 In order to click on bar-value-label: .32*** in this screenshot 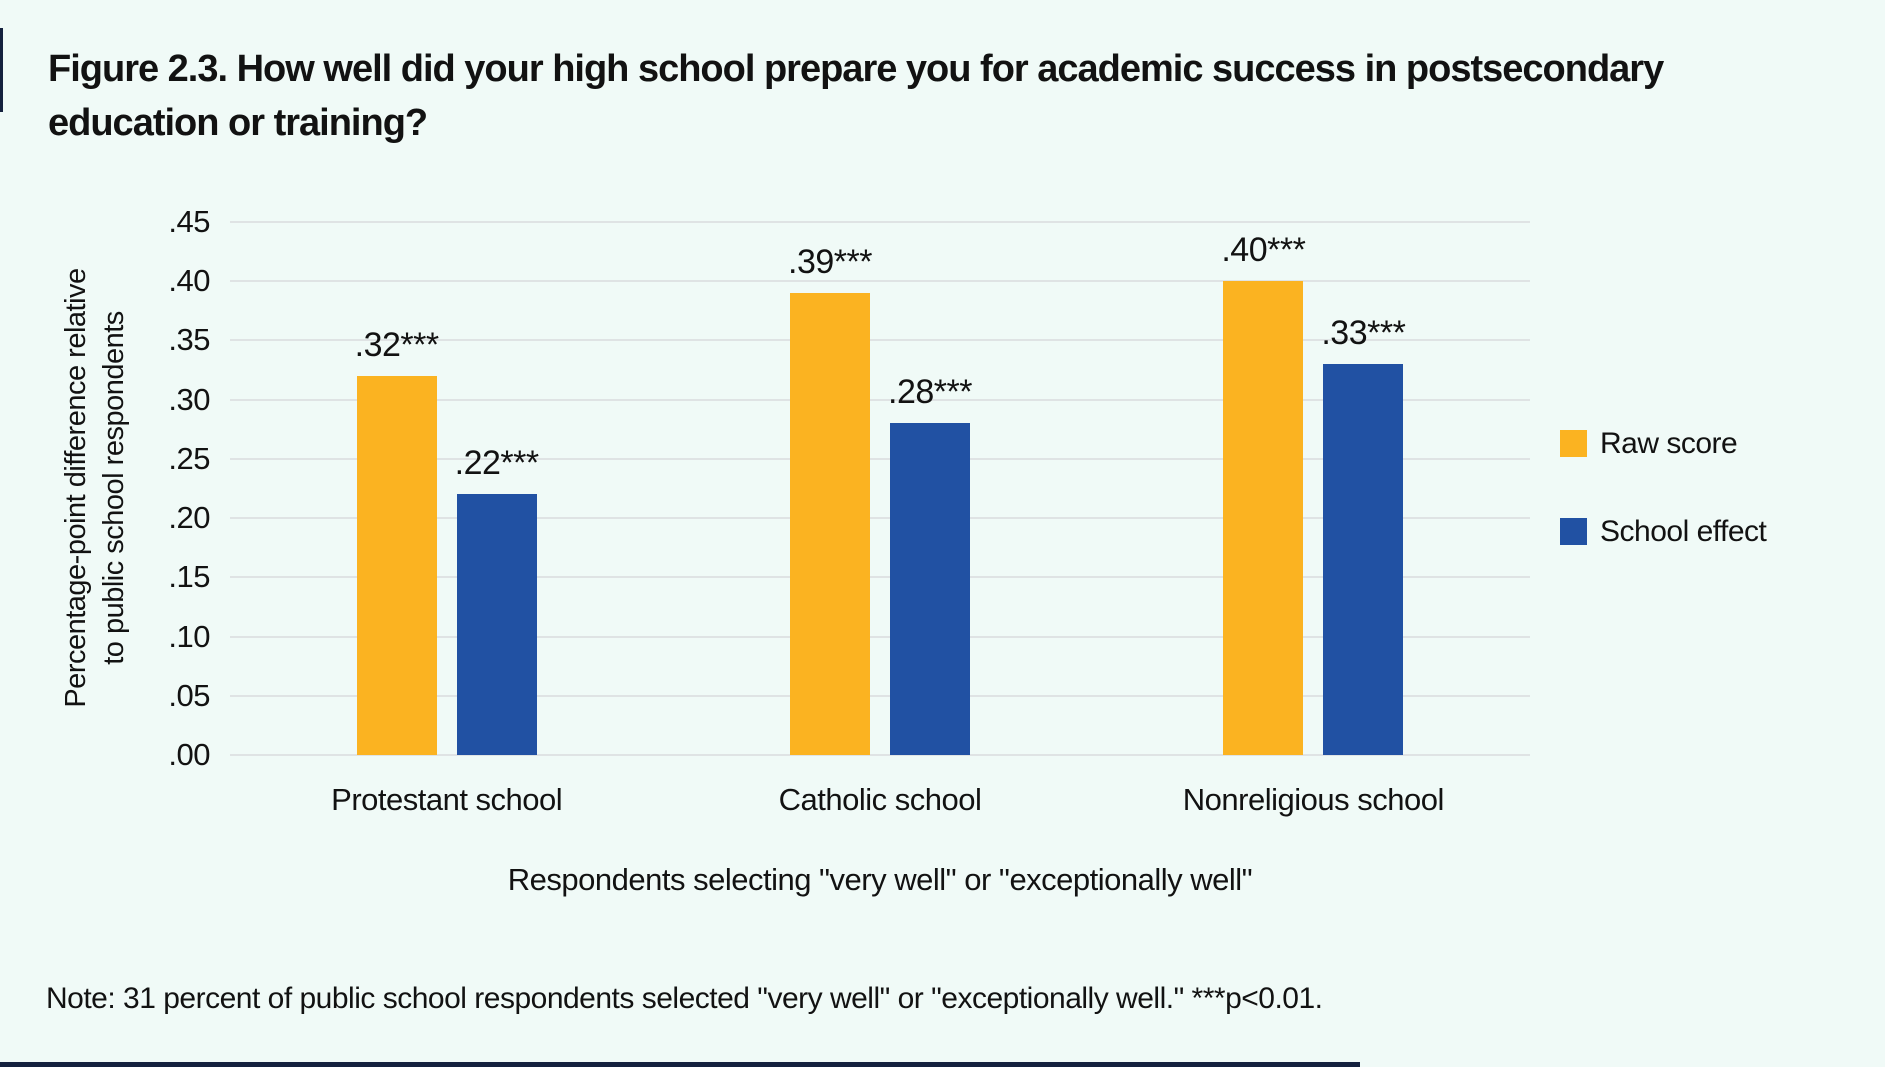, I will do `click(396, 344)`.